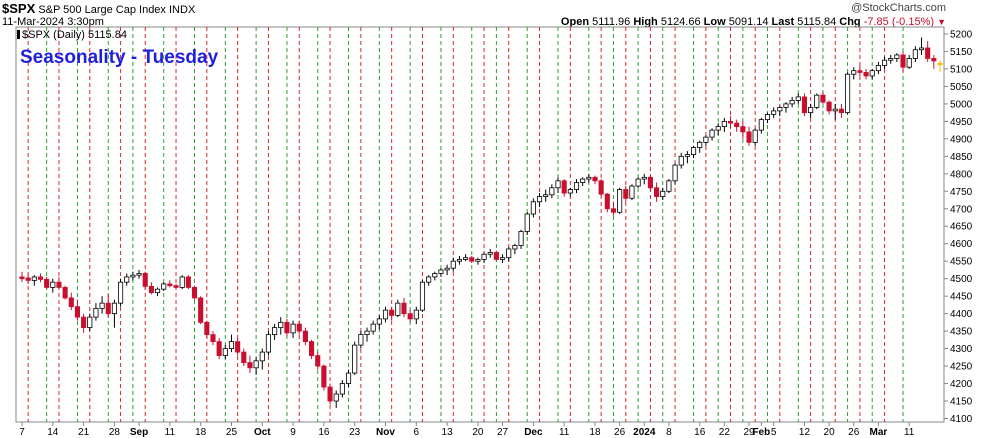  Describe the element at coordinates (961, 104) in the screenshot. I see `y-tick-label: 5000` at that location.